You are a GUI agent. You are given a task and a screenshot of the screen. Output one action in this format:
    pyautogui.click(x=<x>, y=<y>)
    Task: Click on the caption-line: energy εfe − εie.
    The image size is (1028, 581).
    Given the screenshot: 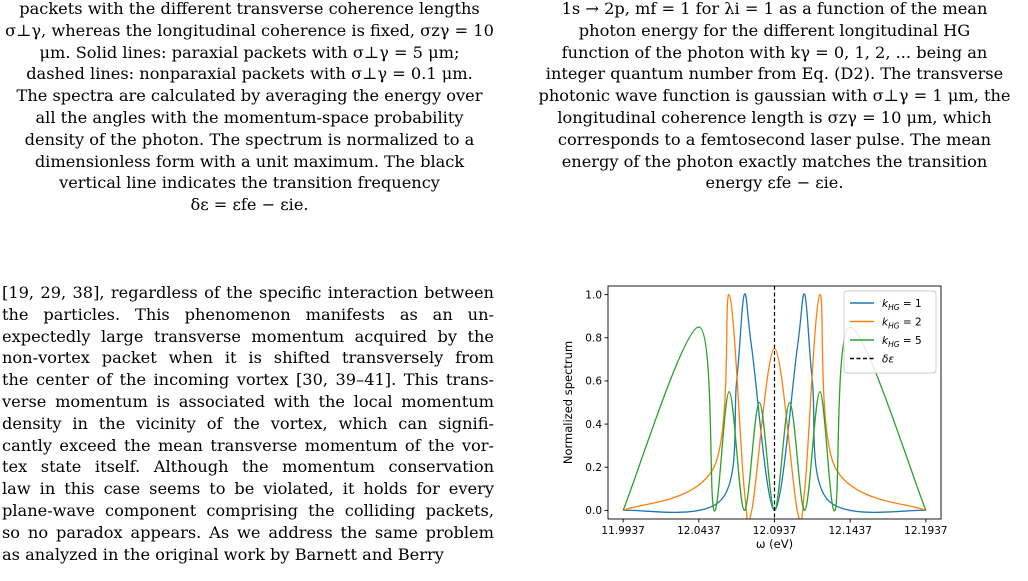 What is the action you would take?
    pyautogui.click(x=774, y=183)
    